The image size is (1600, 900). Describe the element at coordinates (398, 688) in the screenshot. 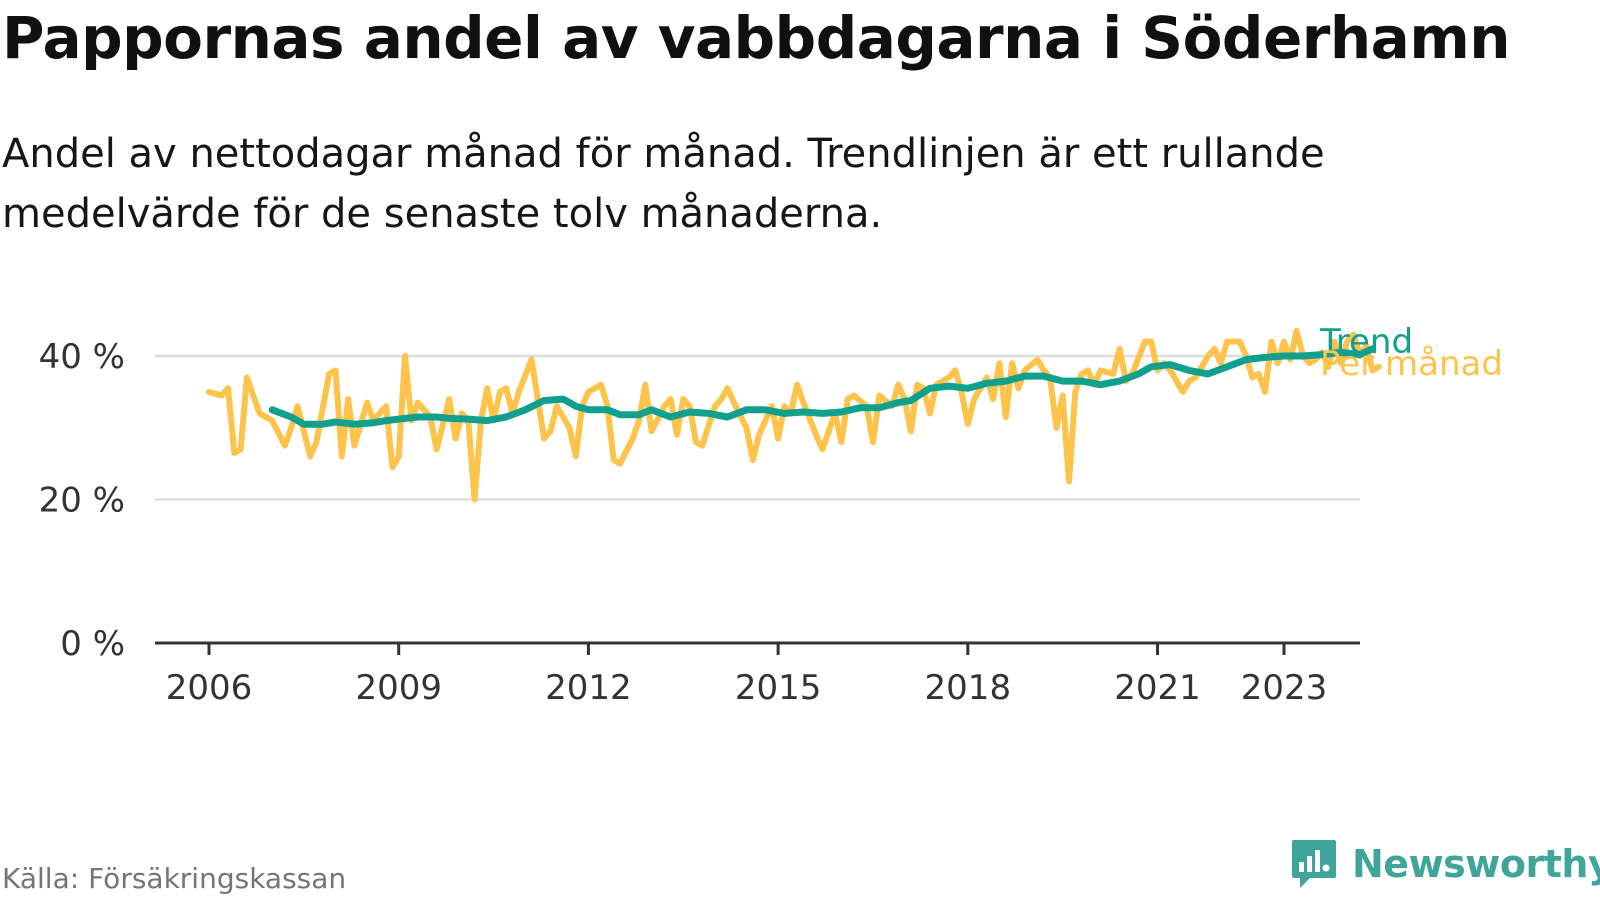

I see `x-tick-label: 2009` at that location.